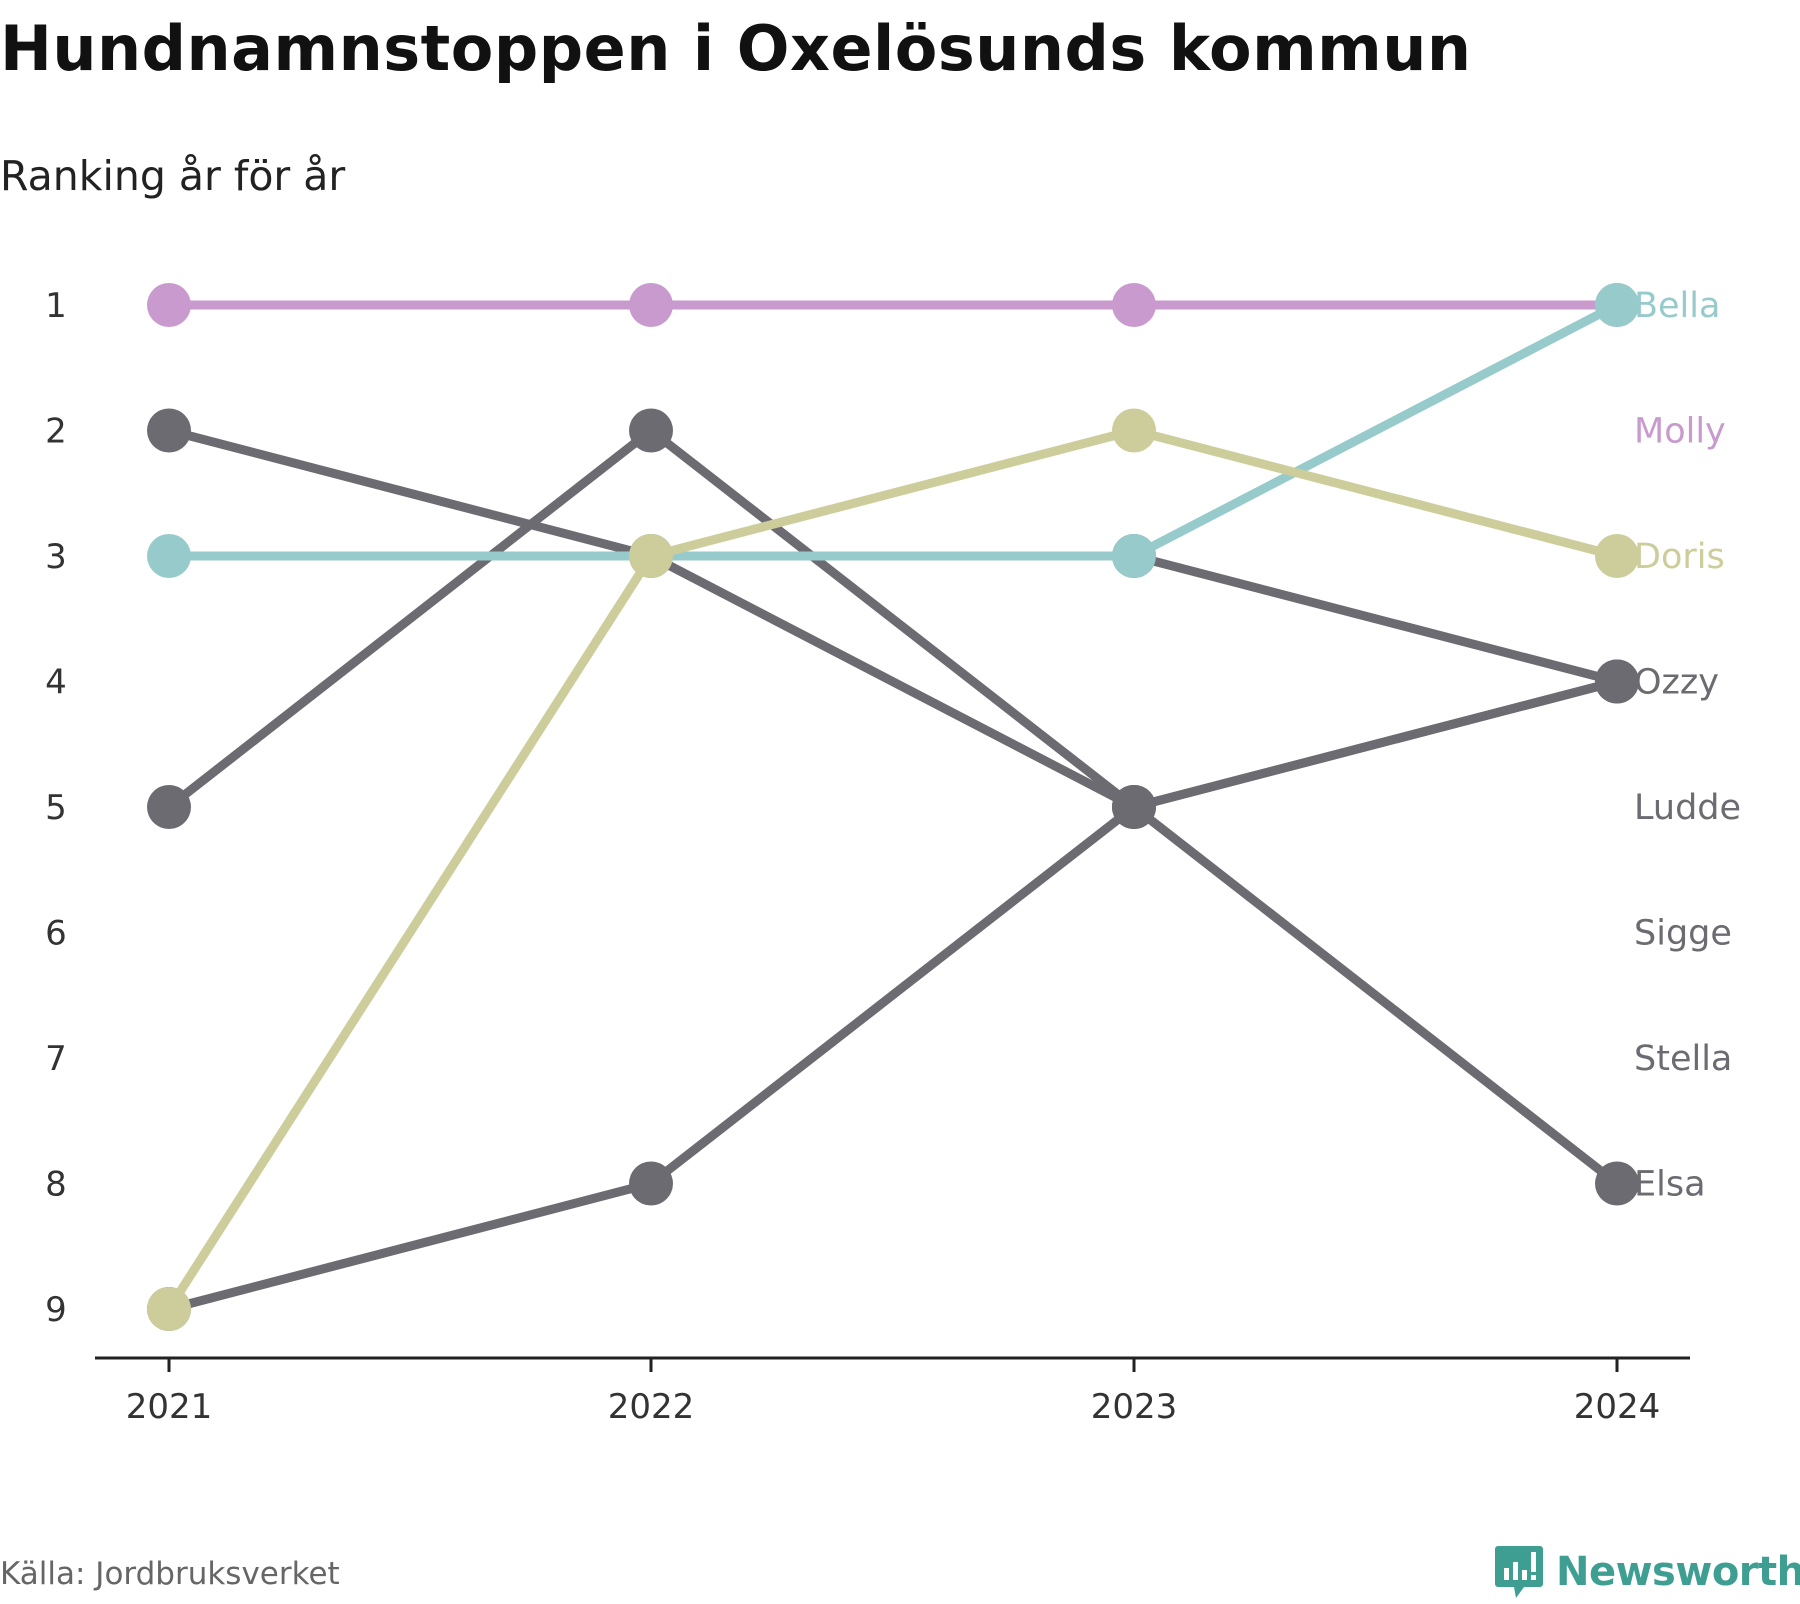 Image resolution: width=1800 pixels, height=1604 pixels. What do you see at coordinates (1683, 1059) in the screenshot?
I see `end-label-stella: Stella` at bounding box center [1683, 1059].